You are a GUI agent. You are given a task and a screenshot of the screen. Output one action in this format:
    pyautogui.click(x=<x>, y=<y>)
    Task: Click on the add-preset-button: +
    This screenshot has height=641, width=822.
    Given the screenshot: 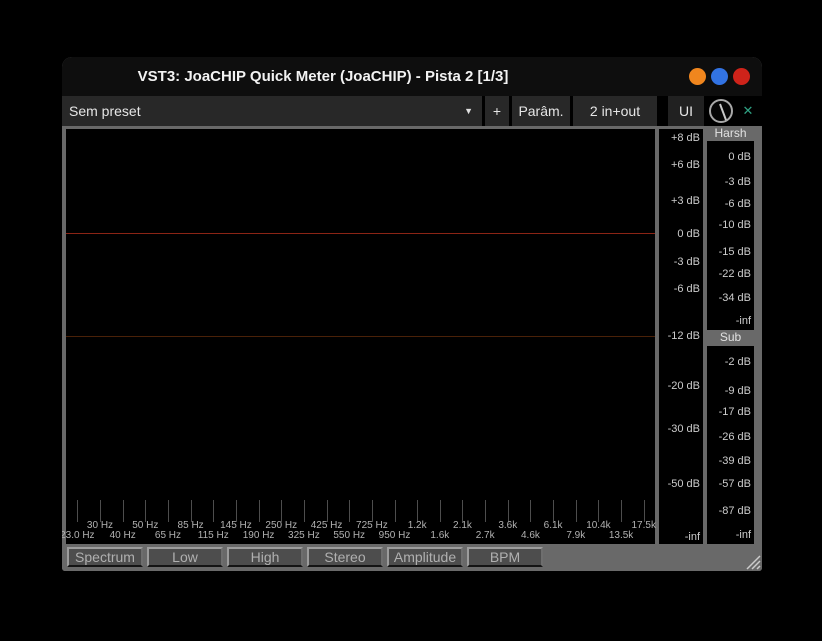 What is the action you would take?
    pyautogui.click(x=497, y=111)
    